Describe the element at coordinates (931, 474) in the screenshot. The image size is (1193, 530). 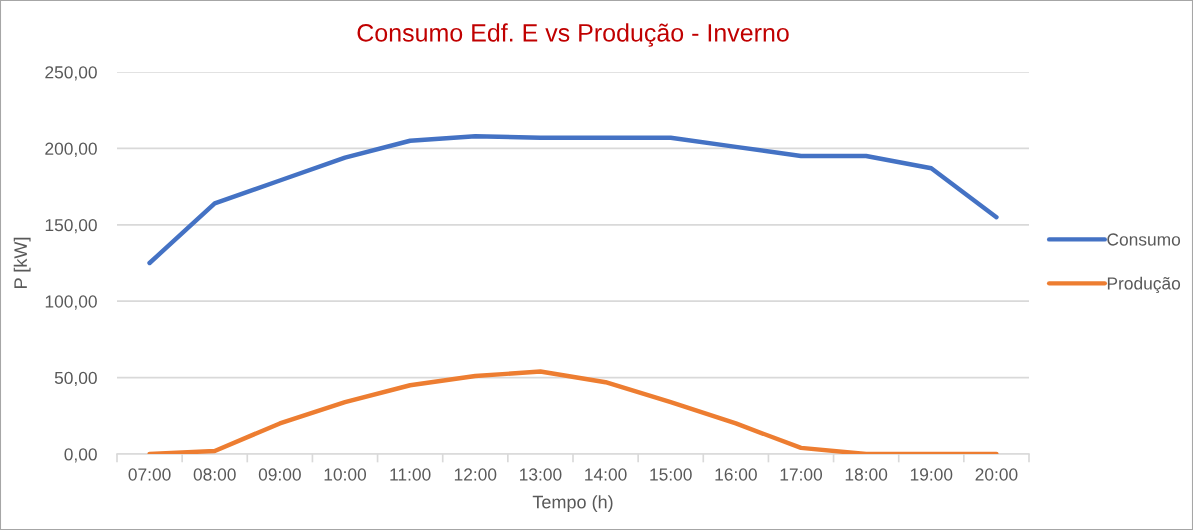
I see `x-tick-label: 19:00` at that location.